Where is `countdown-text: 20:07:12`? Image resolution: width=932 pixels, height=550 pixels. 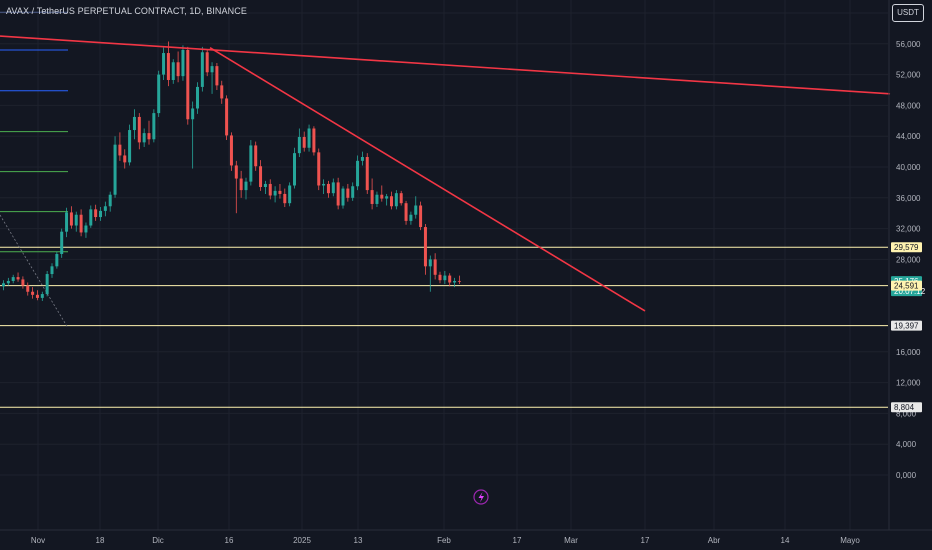
countdown-text: 20:07:12 is located at coordinates (910, 291).